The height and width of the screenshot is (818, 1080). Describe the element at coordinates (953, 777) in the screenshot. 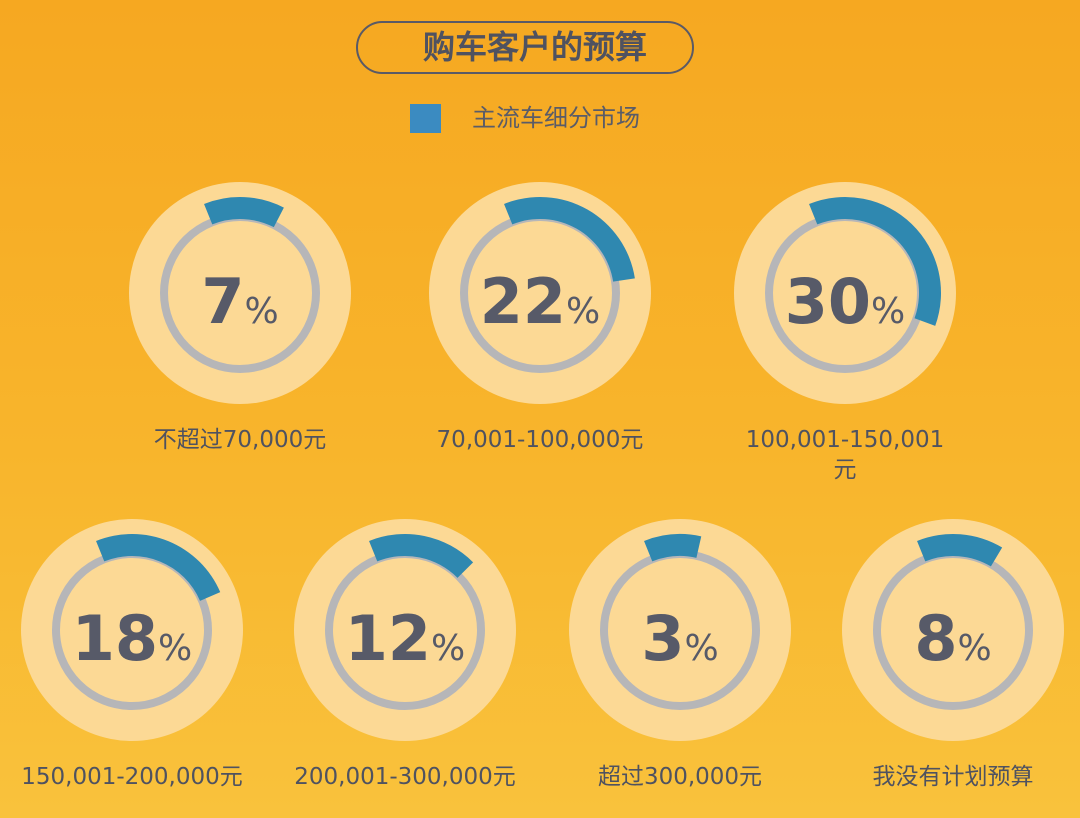

I see `category-label: 我没有计划预算` at that location.